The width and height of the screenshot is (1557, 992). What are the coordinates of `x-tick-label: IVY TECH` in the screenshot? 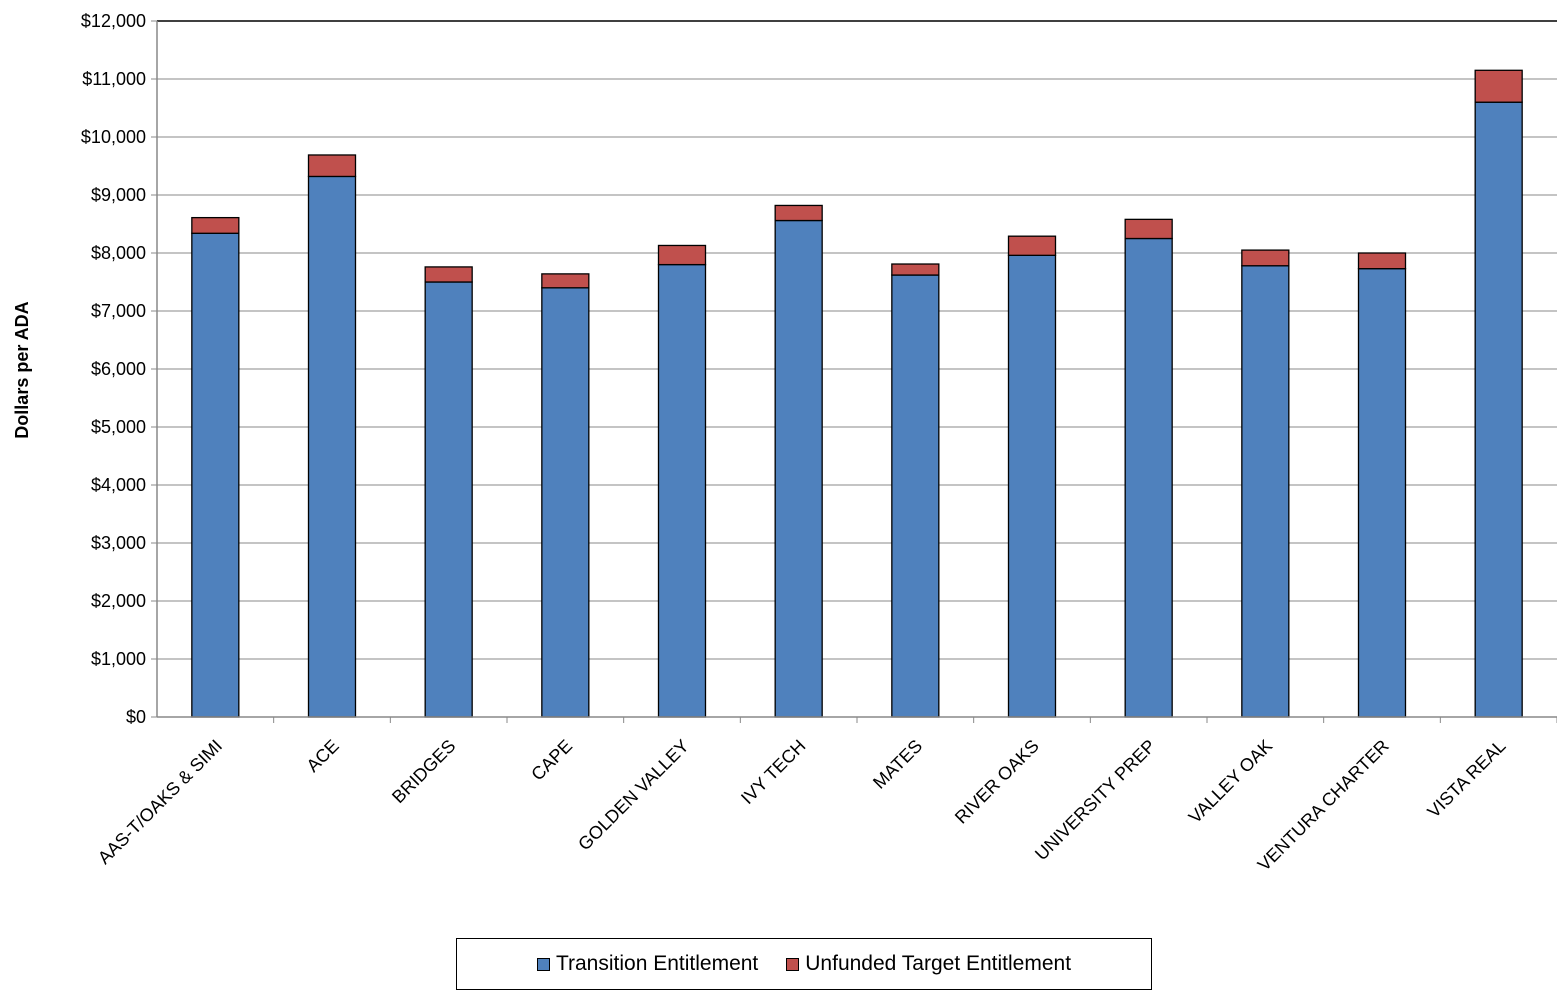 It's located at (773, 772).